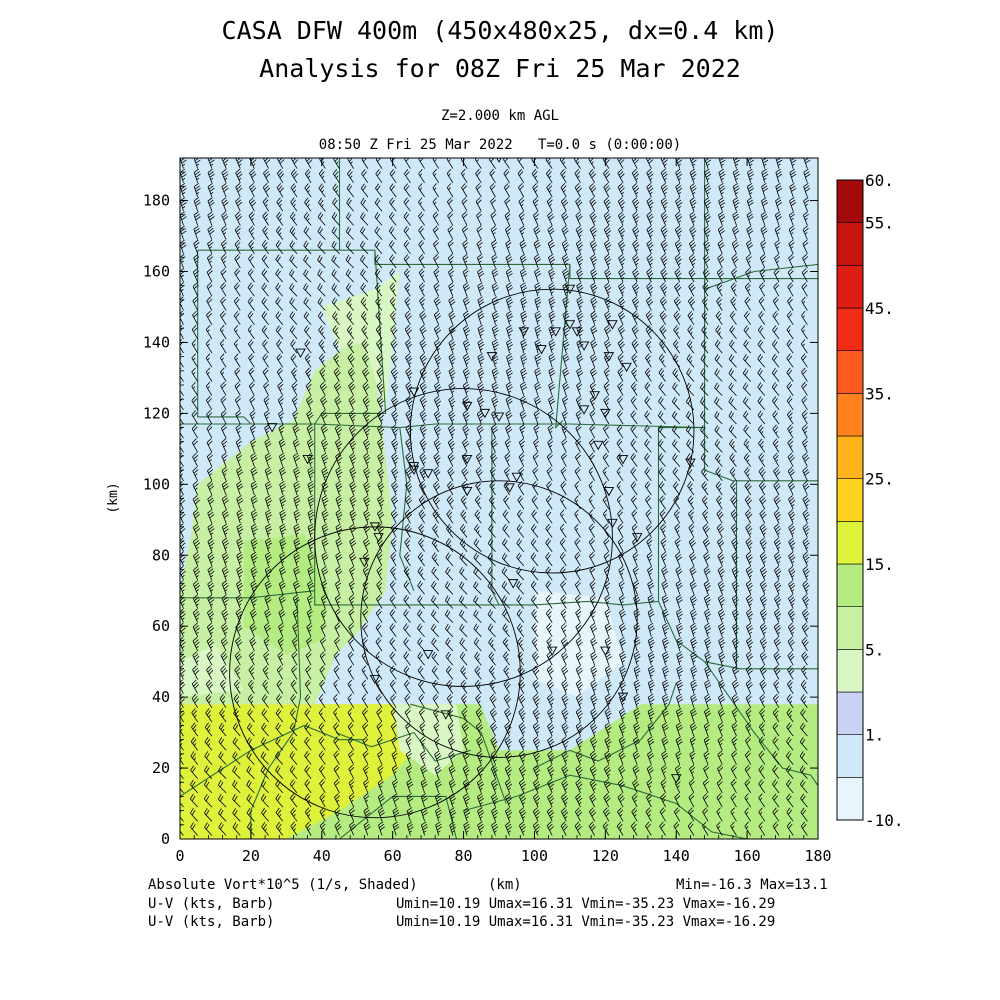 This screenshot has height=1000, width=1000. Describe the element at coordinates (817, 856) in the screenshot. I see `x-tick-label: 180` at that location.